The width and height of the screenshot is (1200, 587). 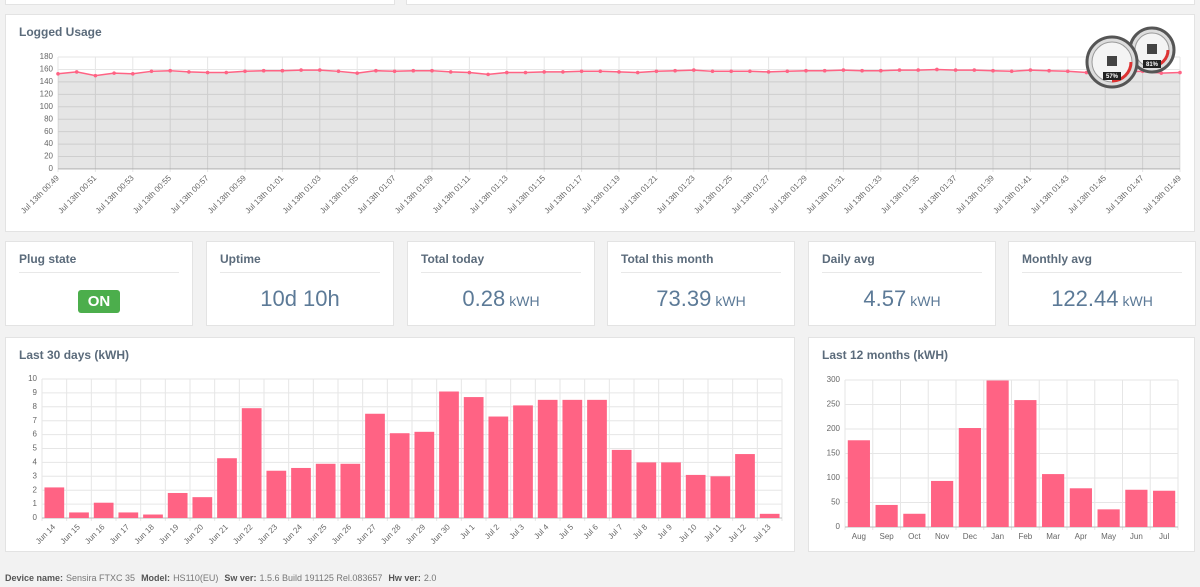 I want to click on x-tick-label: Jul 13, so click(x=762, y=533).